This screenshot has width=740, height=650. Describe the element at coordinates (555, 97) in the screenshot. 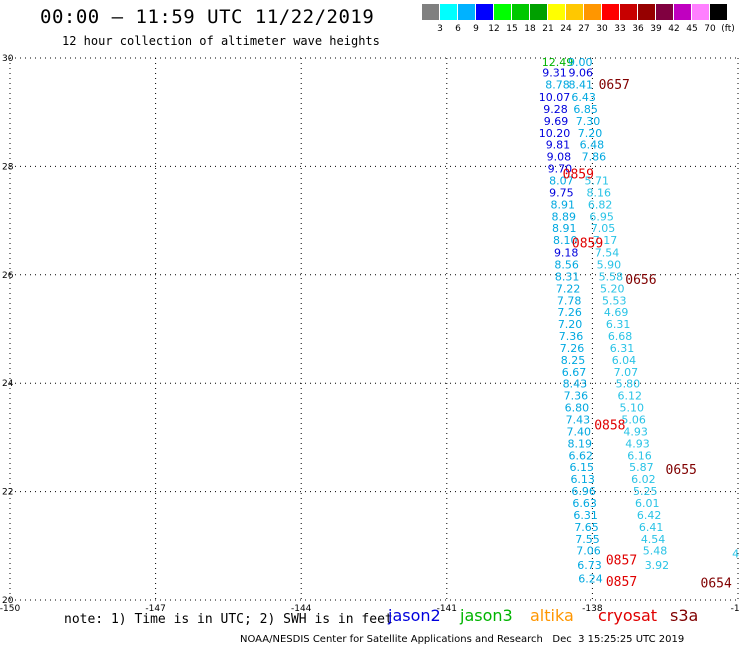

I see `wave-height-point: 10.07` at that location.